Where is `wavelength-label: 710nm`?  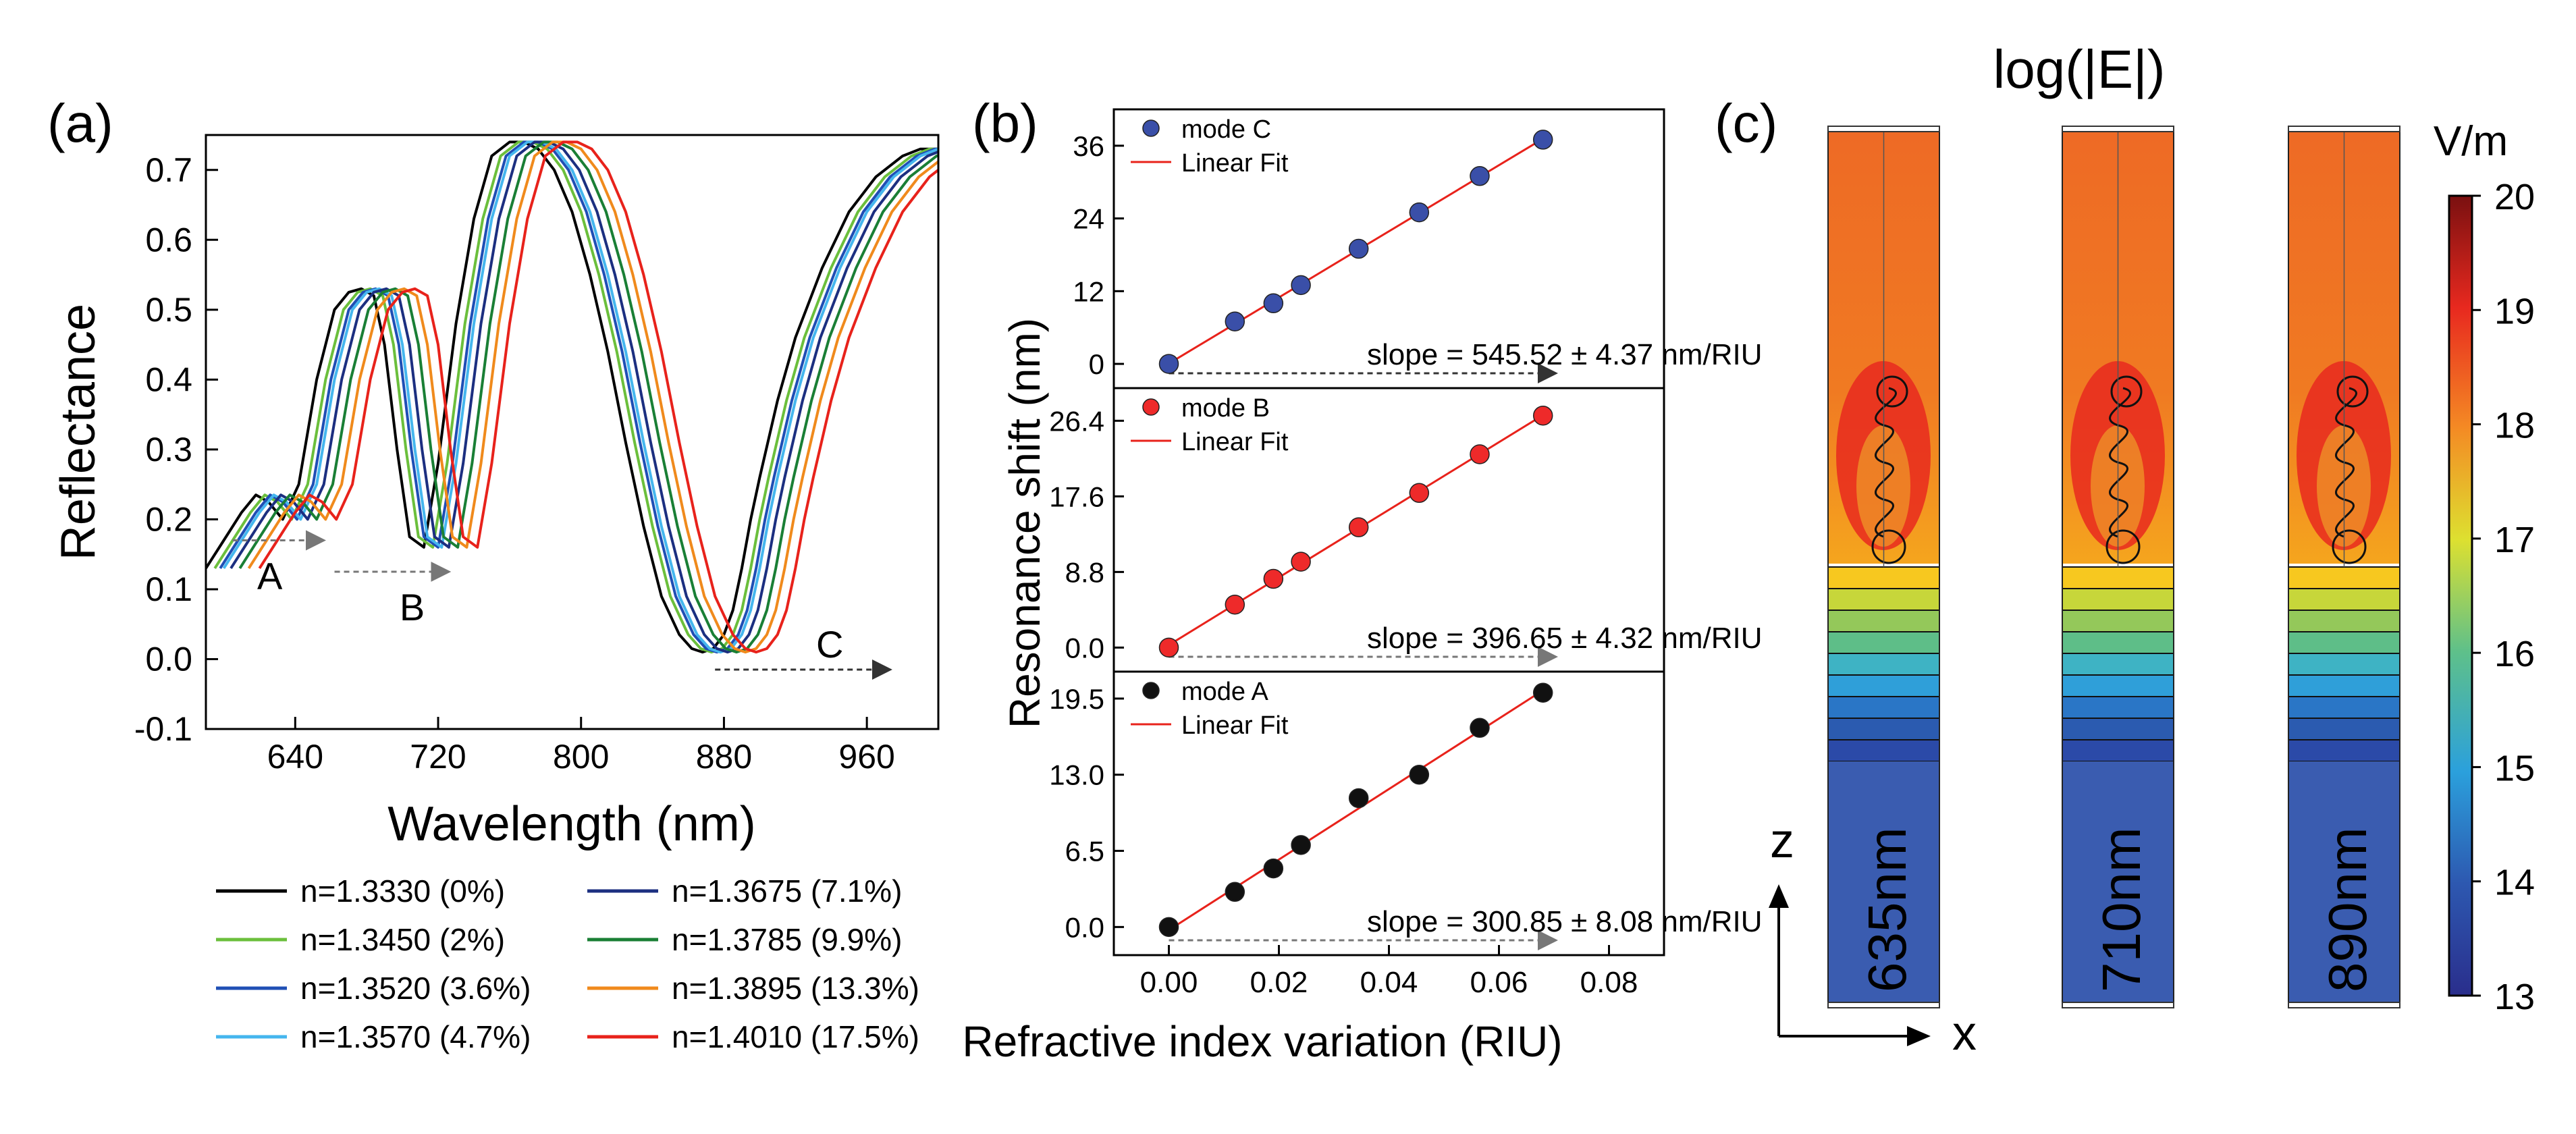 wavelength-label: 710nm is located at coordinates (2121, 909).